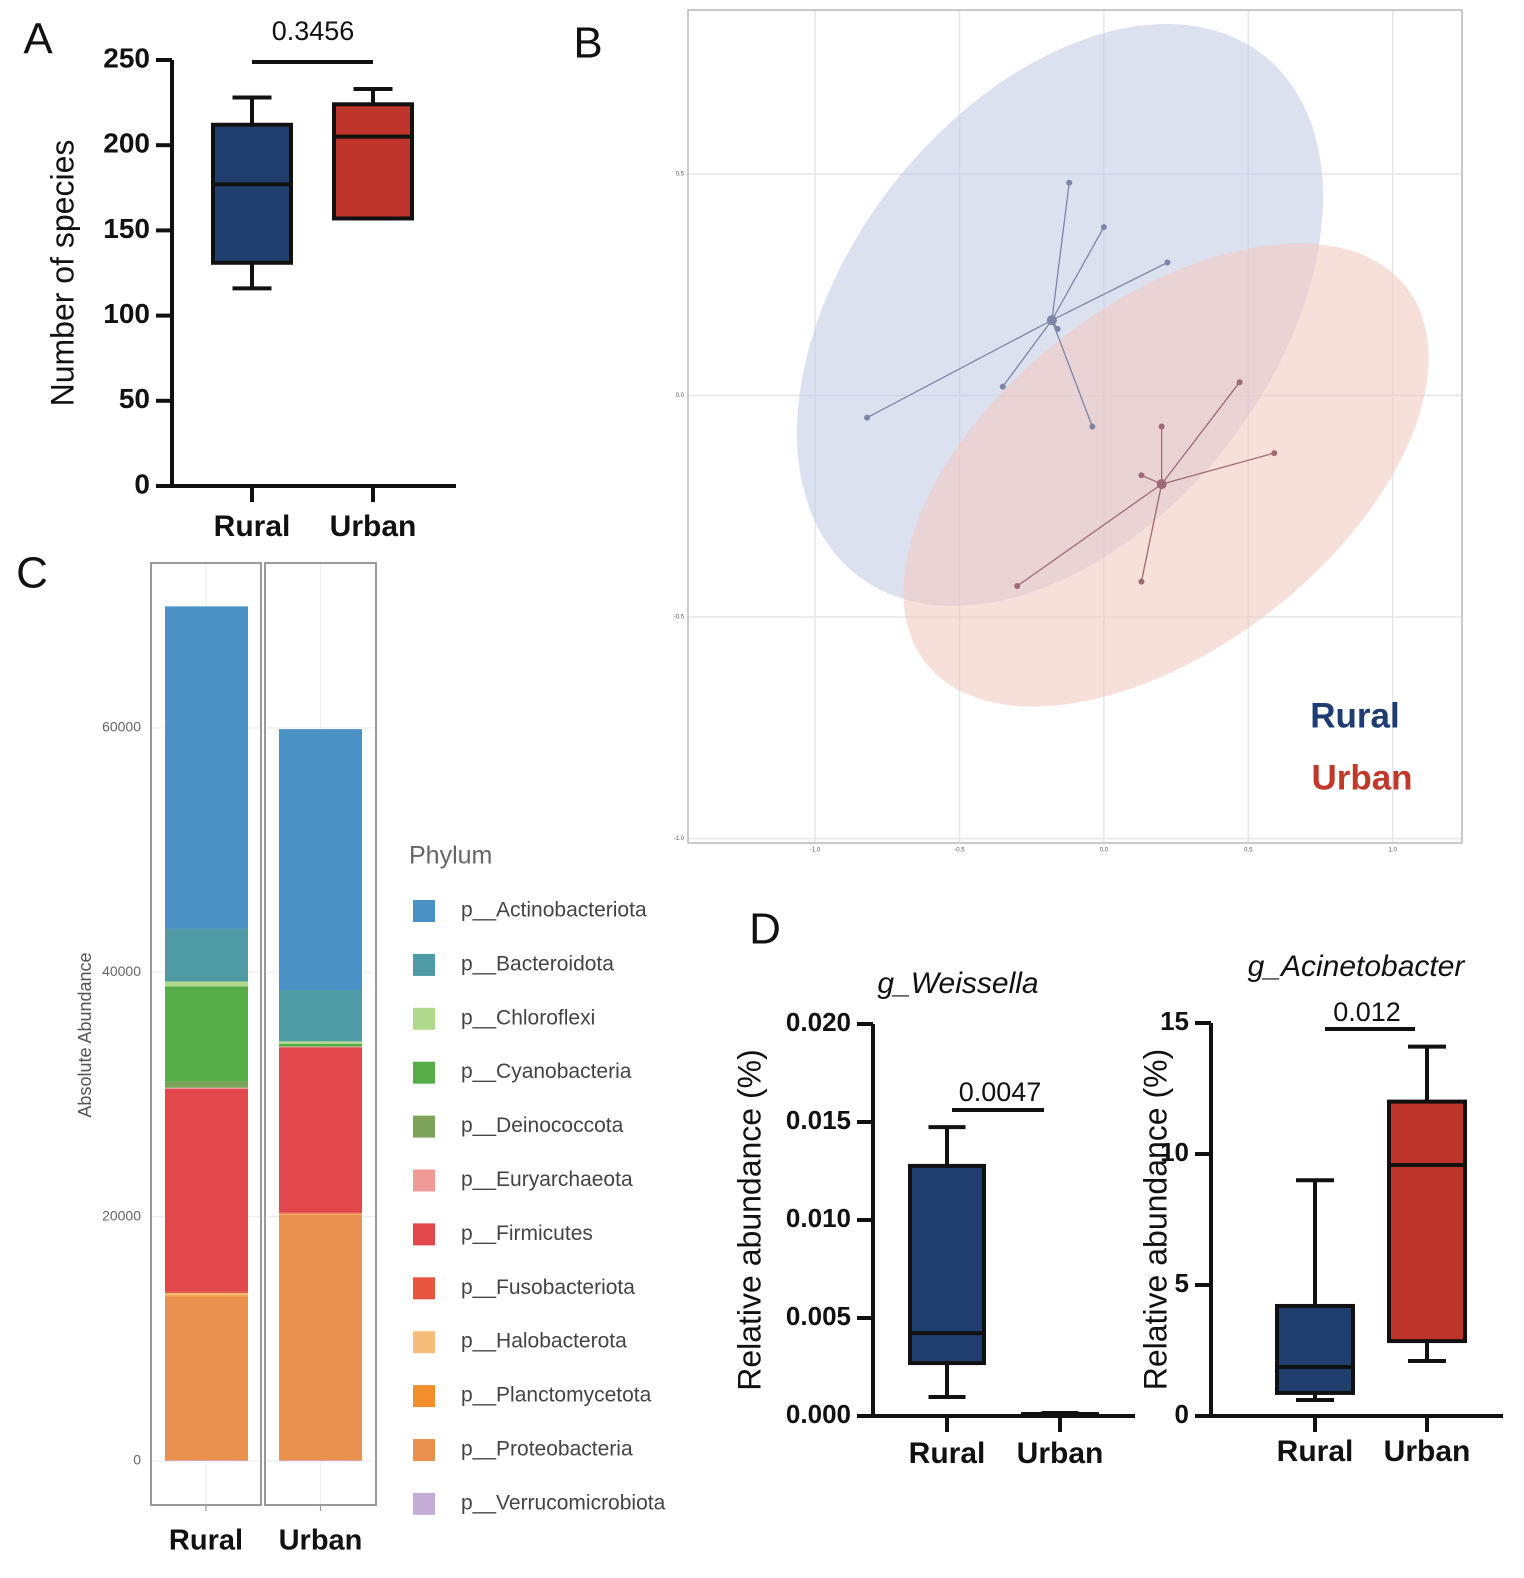 This screenshot has height=1578, width=1524. I want to click on y-tick-label: 10, so click(1174, 1152).